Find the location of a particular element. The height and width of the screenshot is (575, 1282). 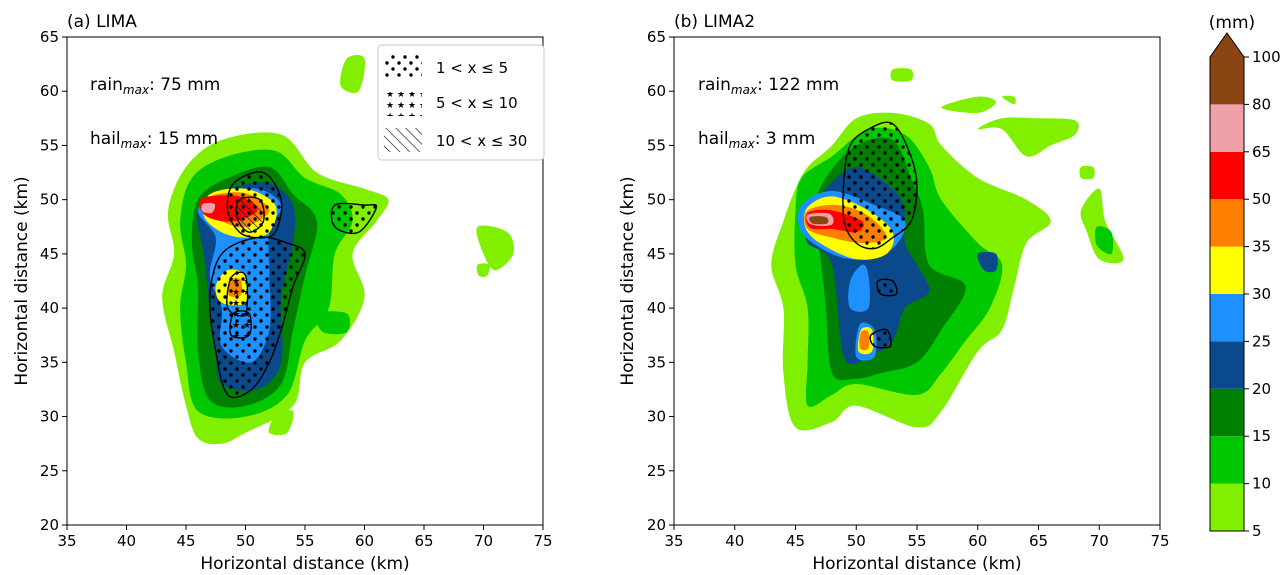

hail-legend: 1 < x ≤ 5 5 < x ≤ 10 10 < x ≤ 30 is located at coordinates (461, 102).